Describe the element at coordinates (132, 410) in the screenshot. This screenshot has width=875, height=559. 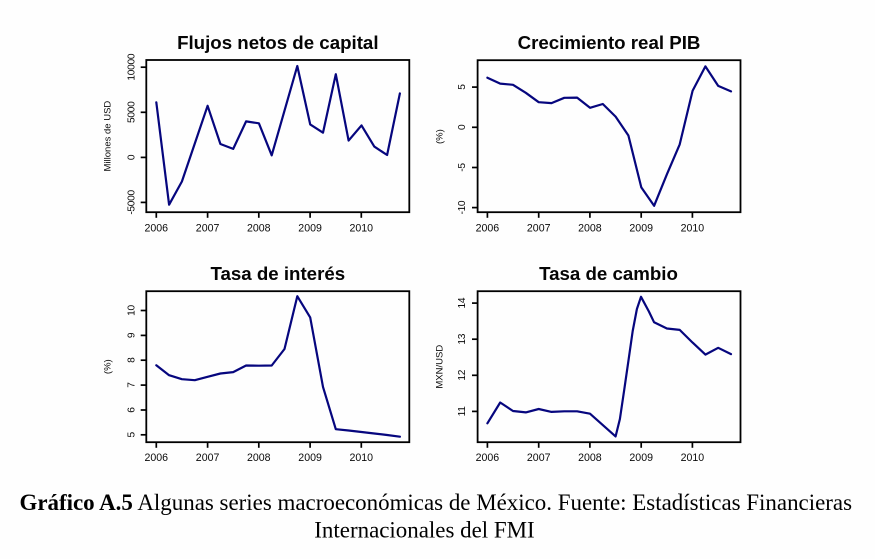
I see `svg-text: 6` at that location.